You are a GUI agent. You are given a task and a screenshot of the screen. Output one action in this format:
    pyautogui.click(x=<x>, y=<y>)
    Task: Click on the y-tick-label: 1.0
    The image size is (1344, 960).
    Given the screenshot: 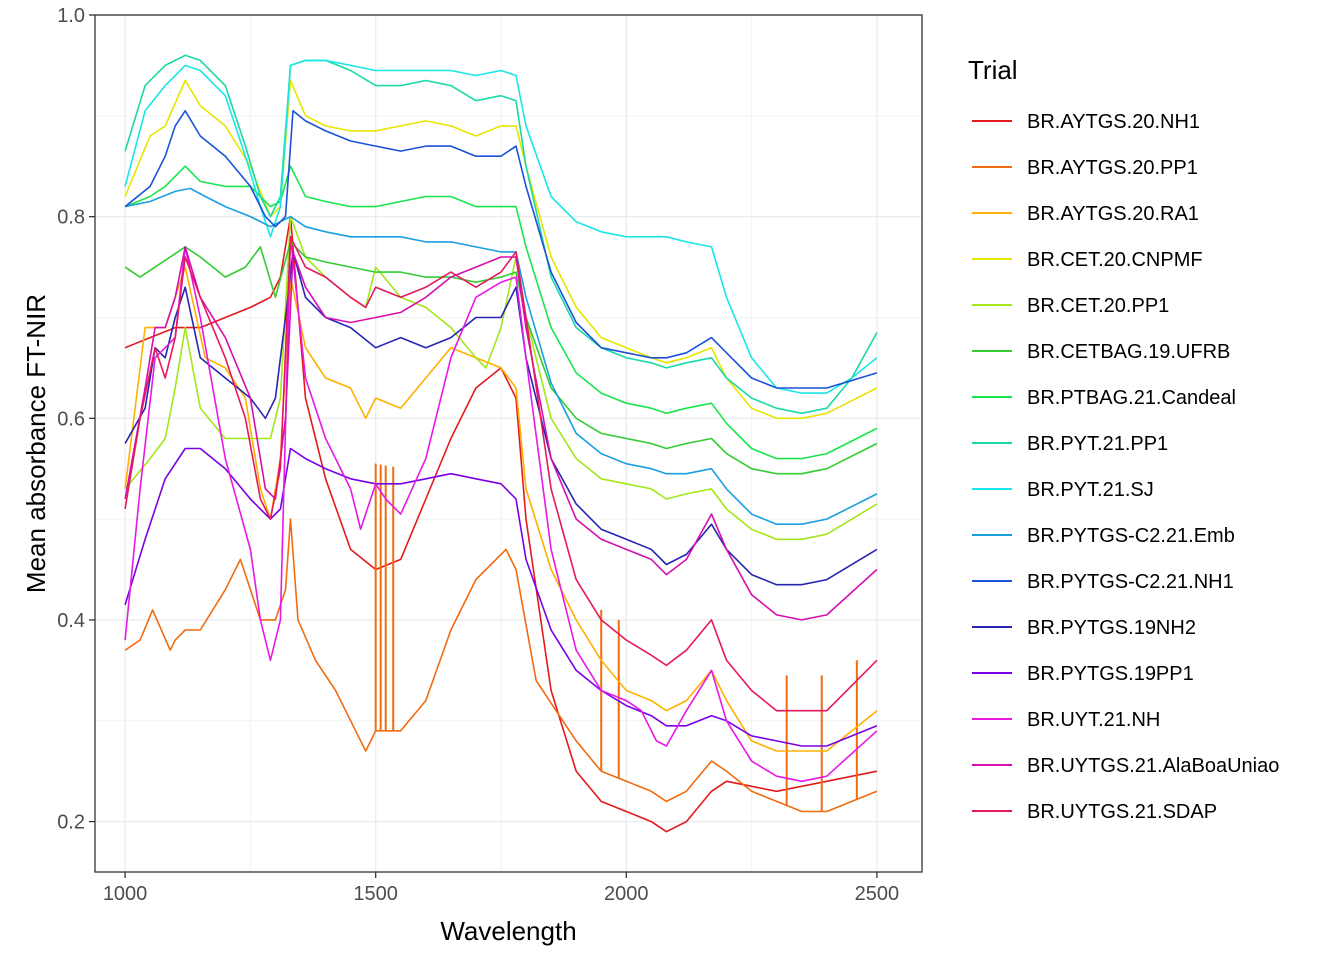 What is the action you would take?
    pyautogui.click(x=71, y=16)
    